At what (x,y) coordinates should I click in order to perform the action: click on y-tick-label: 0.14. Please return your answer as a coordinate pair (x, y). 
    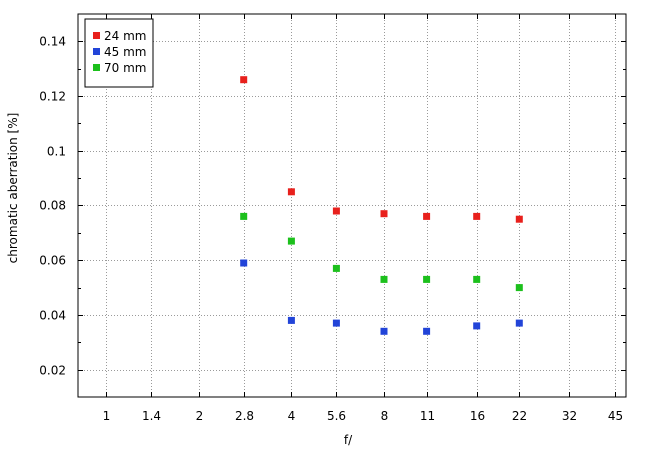
    Looking at the image, I should click on (52, 42).